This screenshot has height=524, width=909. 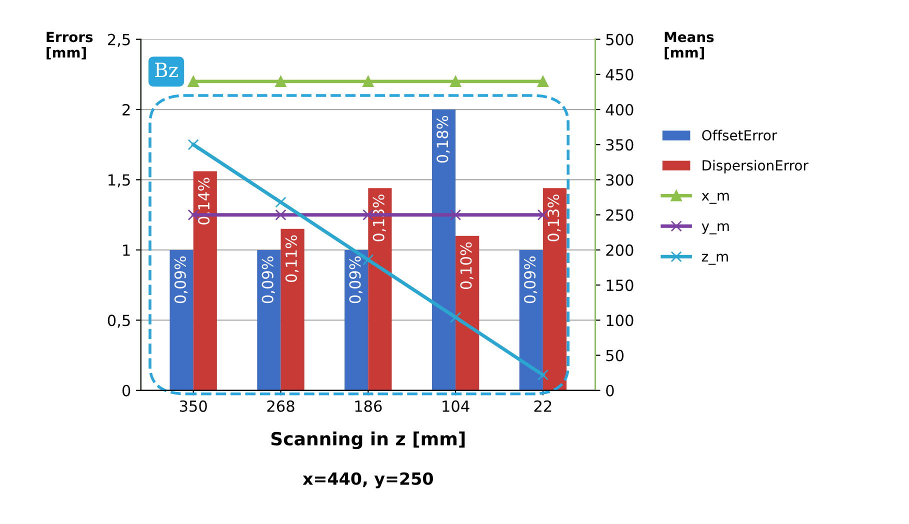 What do you see at coordinates (740, 135) in the screenshot?
I see `legend-label: OffsetError` at bounding box center [740, 135].